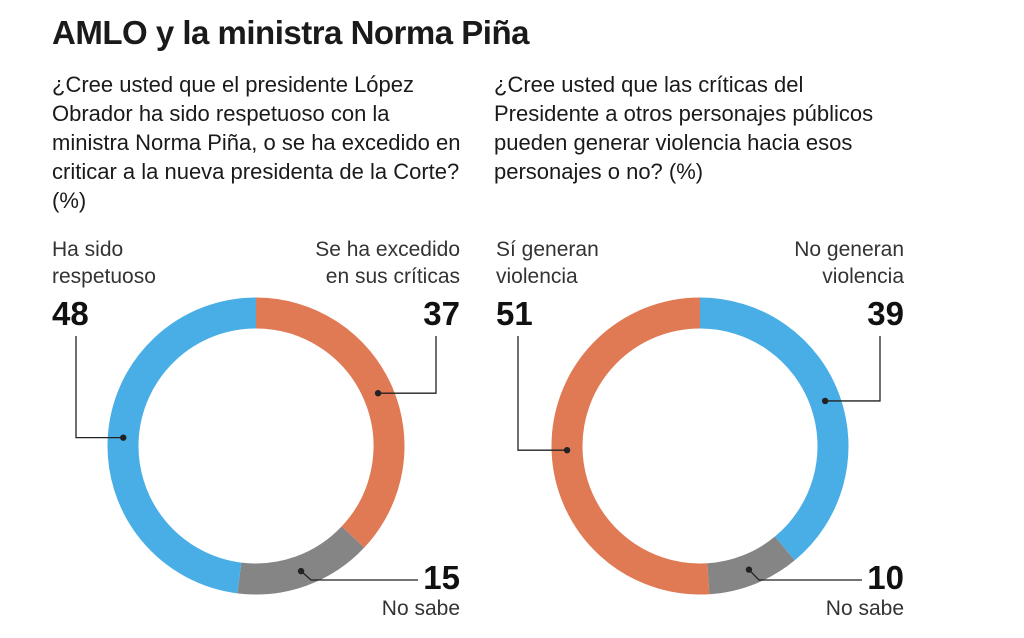 The width and height of the screenshot is (1024, 638). I want to click on donut-slice-se-ha-excedido-en-sus-cr-ticas, so click(330, 422).